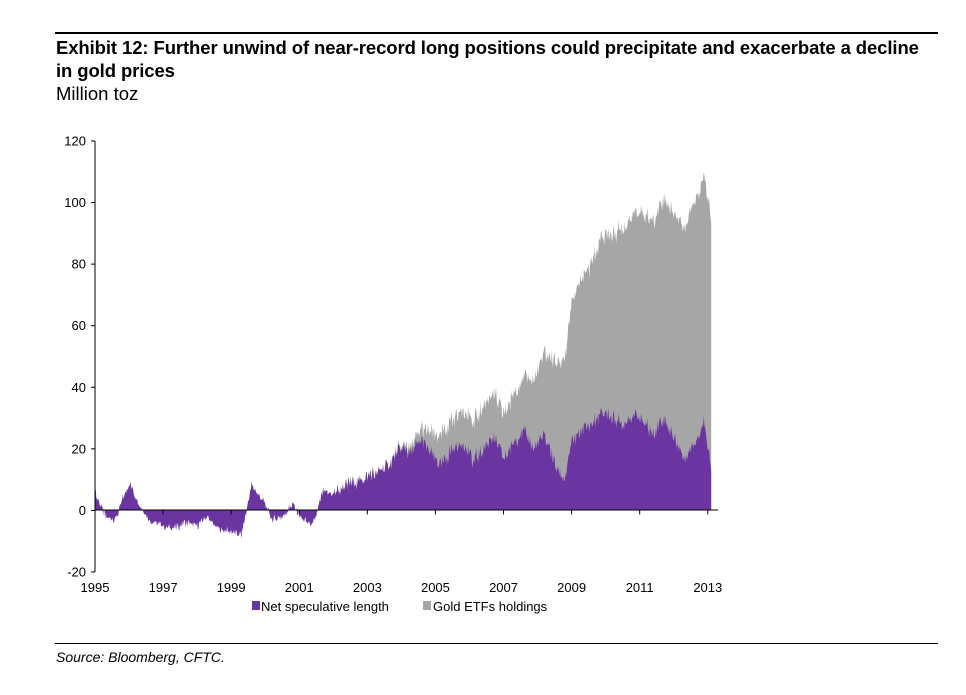 This screenshot has width=966, height=695. I want to click on legend-swatch-net-speculative-length, so click(256, 605).